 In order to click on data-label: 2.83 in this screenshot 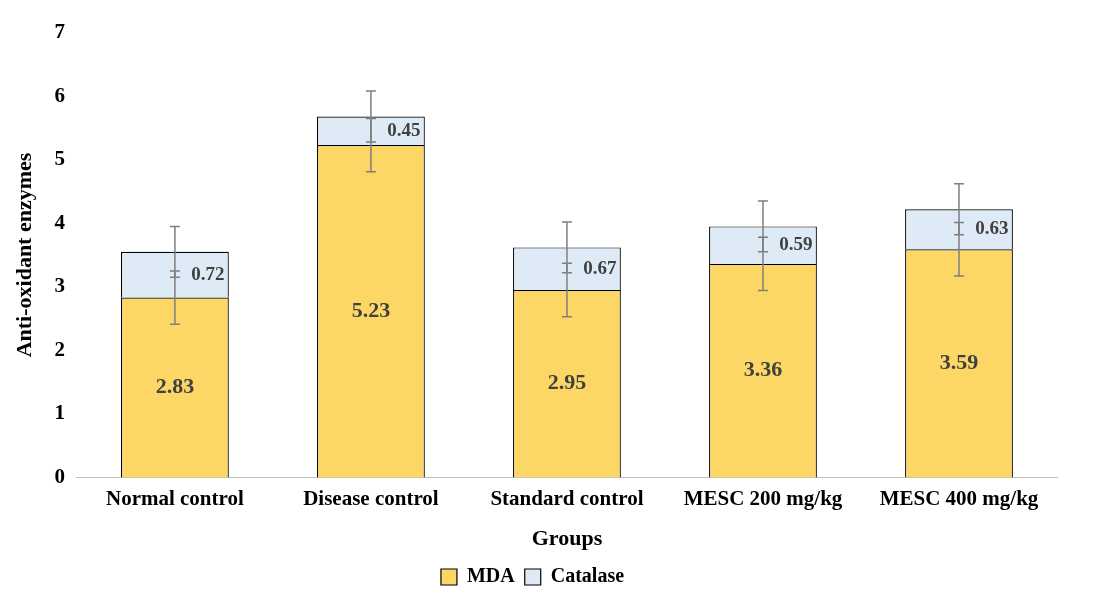, I will do `click(175, 386)`.